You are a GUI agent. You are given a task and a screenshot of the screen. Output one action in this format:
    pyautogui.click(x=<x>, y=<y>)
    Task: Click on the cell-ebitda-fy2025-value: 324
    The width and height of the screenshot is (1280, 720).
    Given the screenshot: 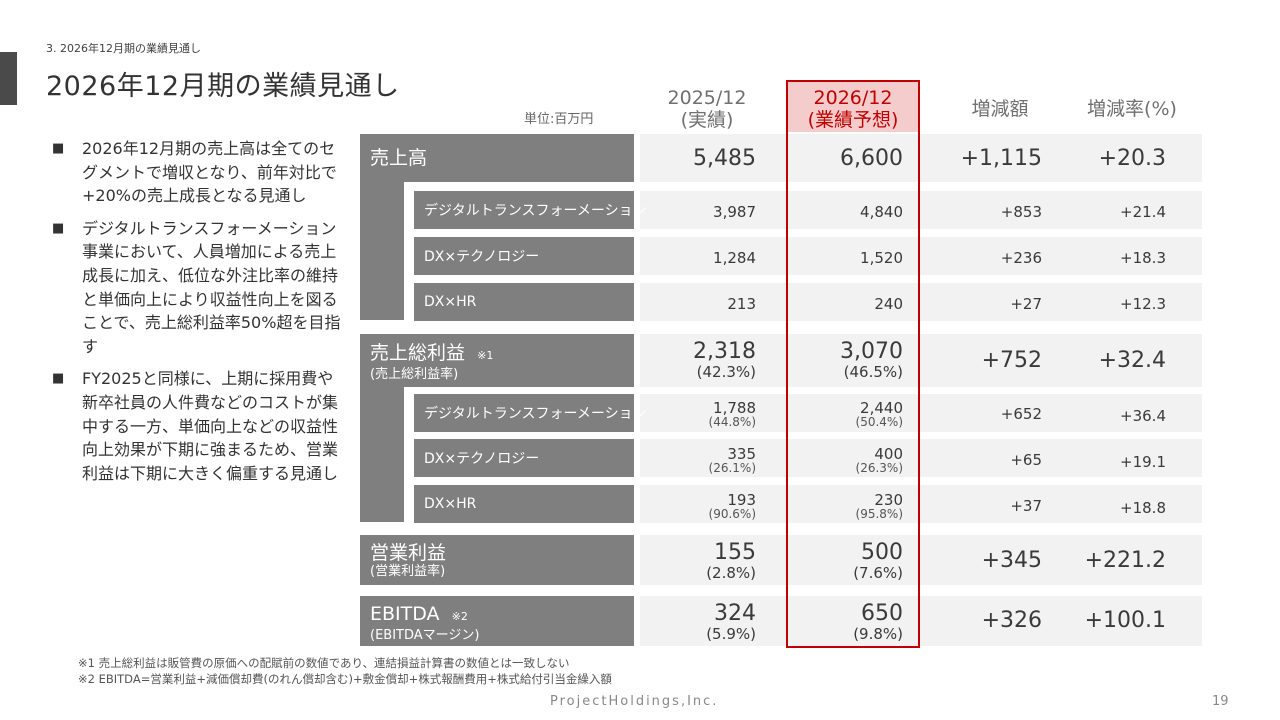 What is the action you would take?
    pyautogui.click(x=735, y=613)
    